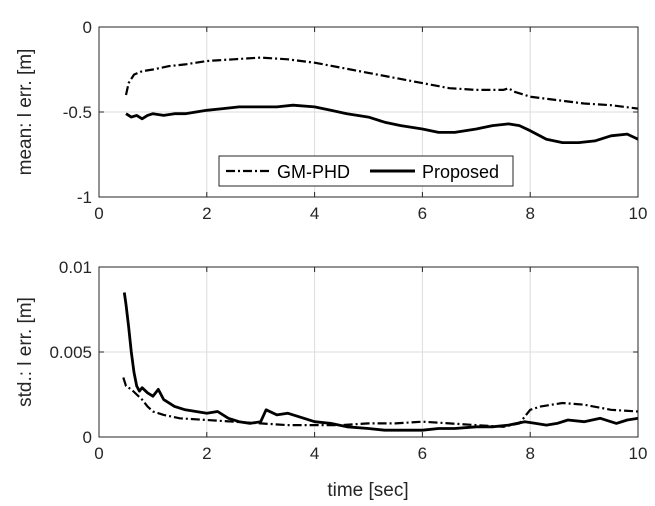 The width and height of the screenshot is (655, 506). I want to click on bottom-xtick-label: 2, so click(206, 453).